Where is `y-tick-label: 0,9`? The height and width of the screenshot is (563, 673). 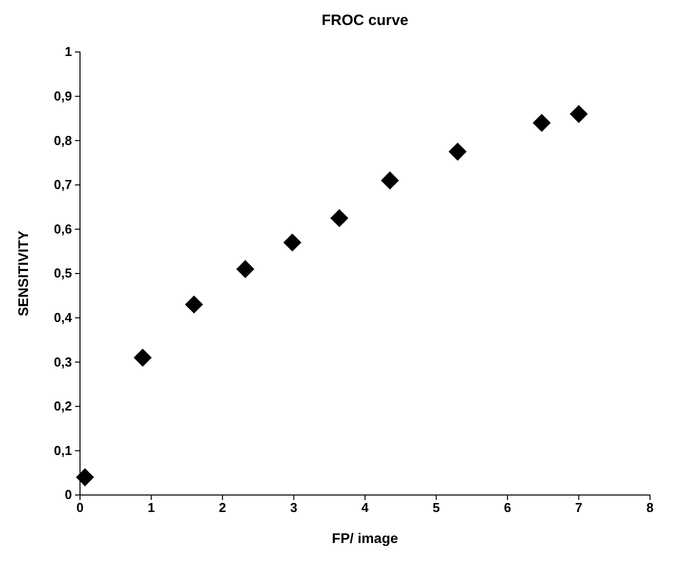 y-tick-label: 0,9 is located at coordinates (63, 96).